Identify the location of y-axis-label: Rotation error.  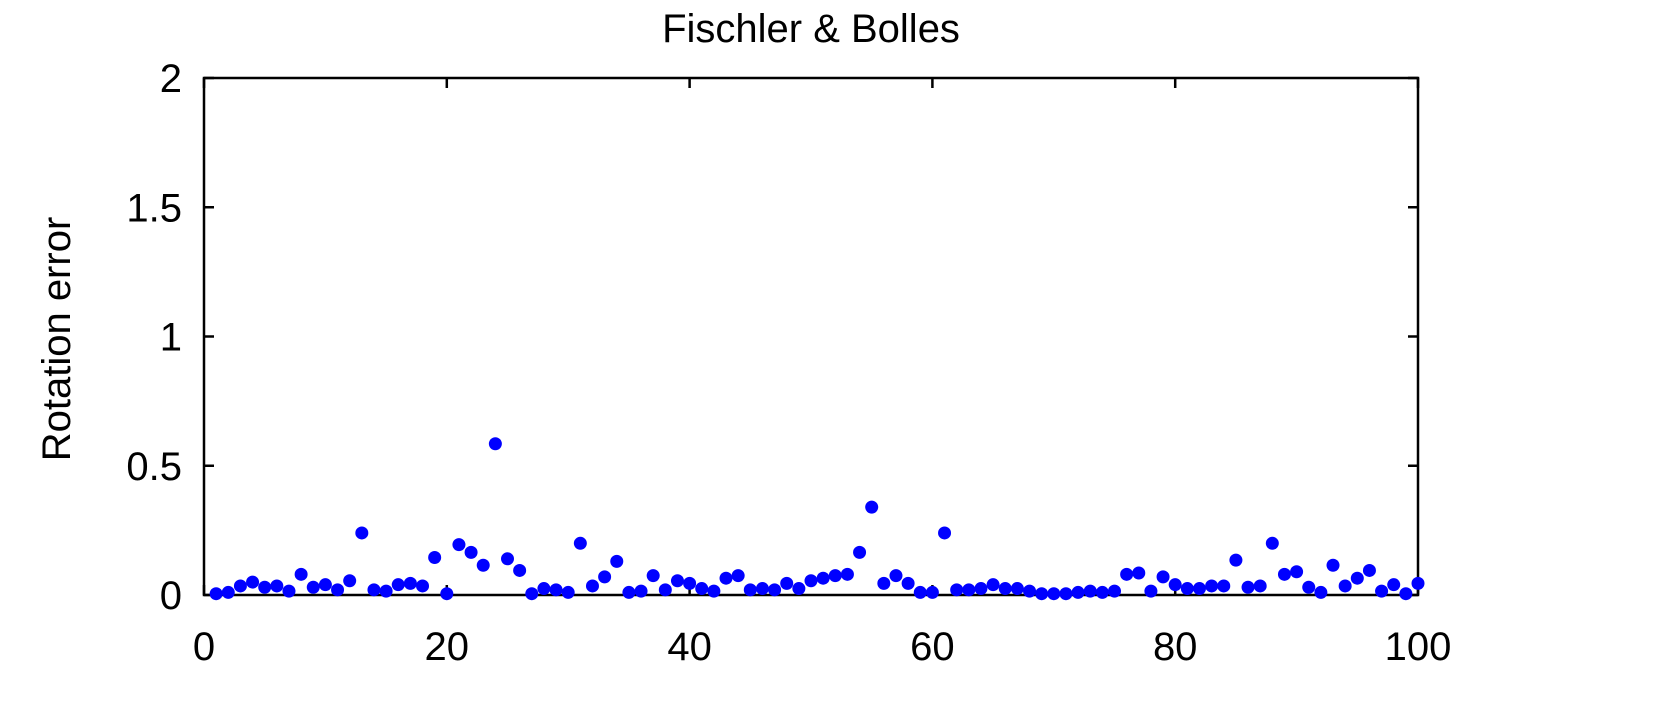
(57, 339).